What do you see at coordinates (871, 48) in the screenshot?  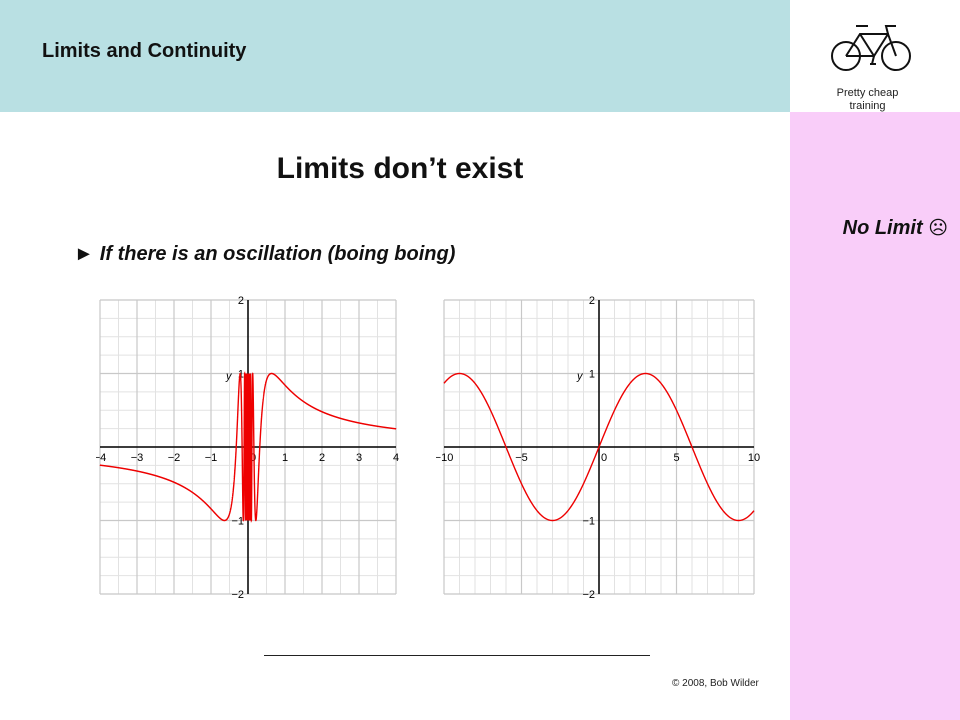 I see `bicycle-icon` at bounding box center [871, 48].